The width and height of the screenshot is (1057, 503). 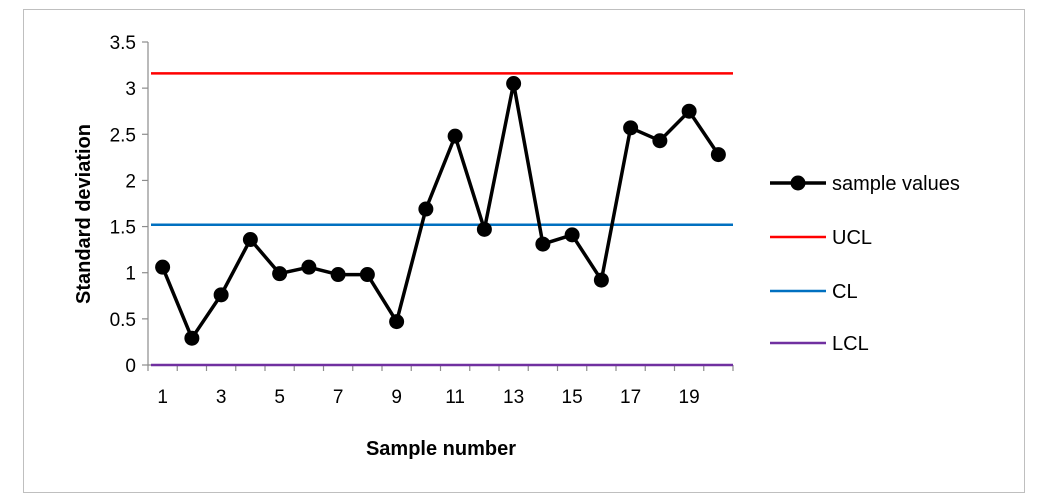 I want to click on x-tick-label: 9, so click(x=396, y=397).